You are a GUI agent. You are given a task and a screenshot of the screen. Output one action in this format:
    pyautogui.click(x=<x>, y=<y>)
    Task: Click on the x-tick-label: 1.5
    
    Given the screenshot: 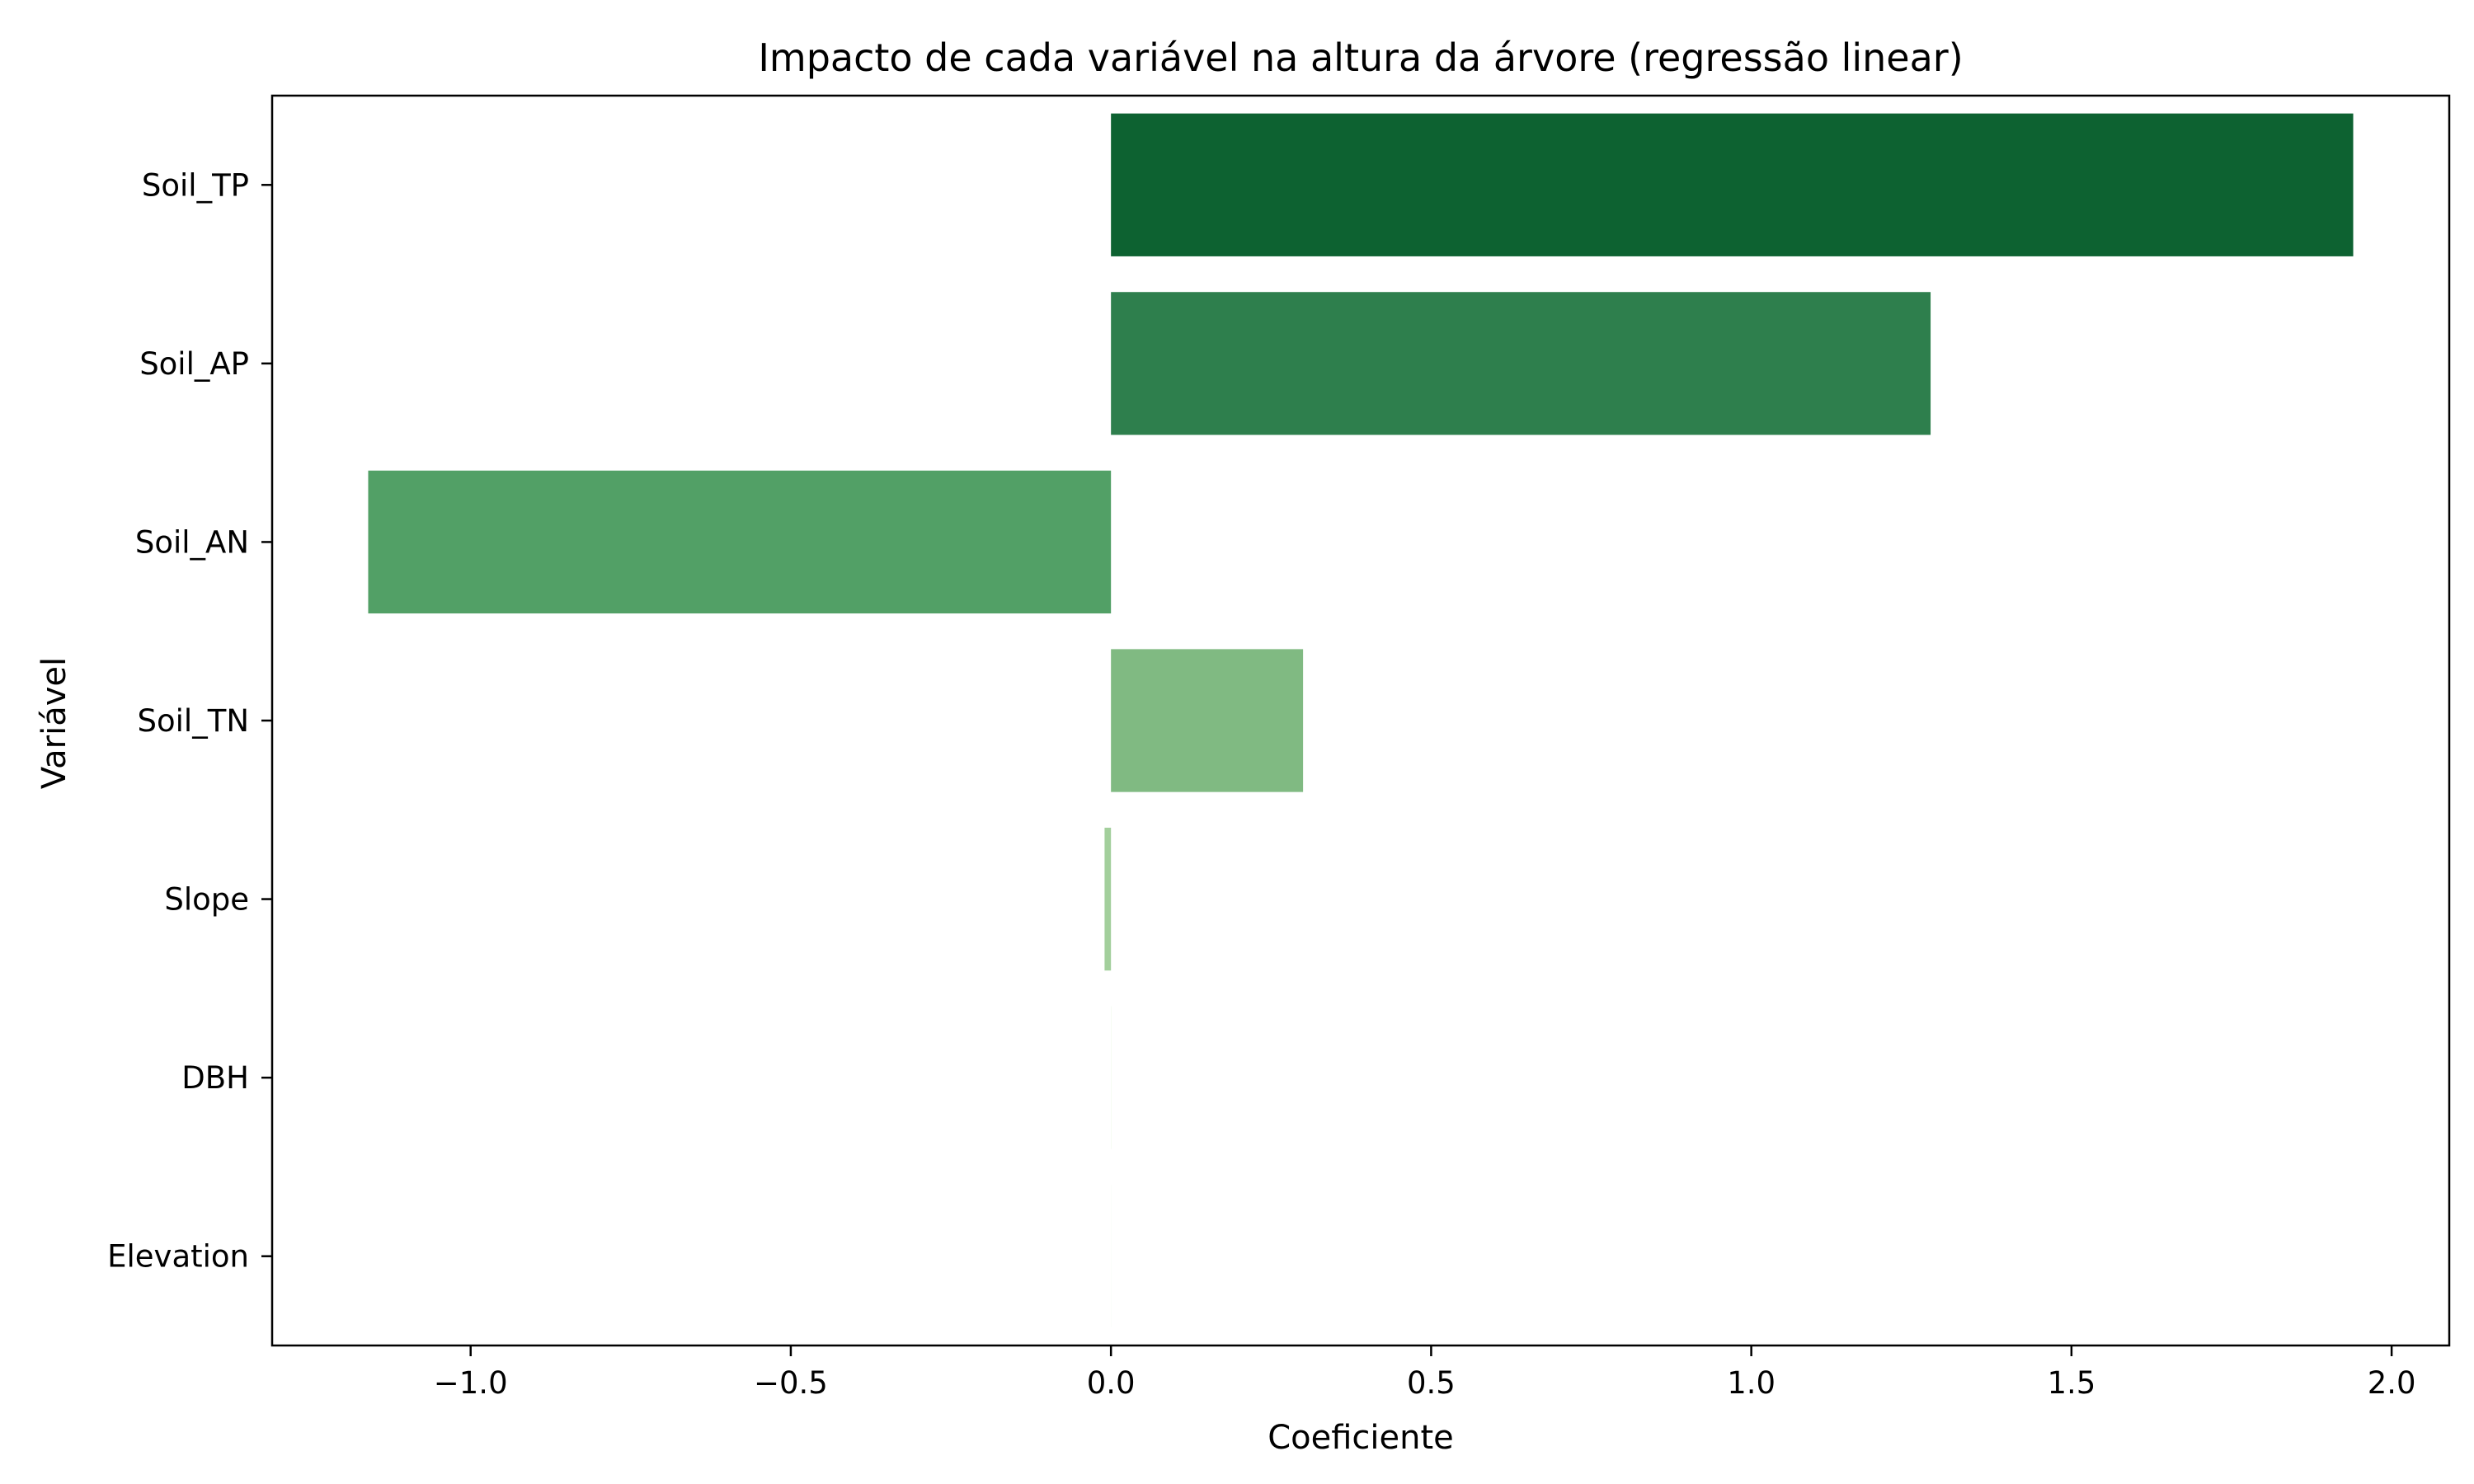 What is the action you would take?
    pyautogui.click(x=2071, y=1383)
    